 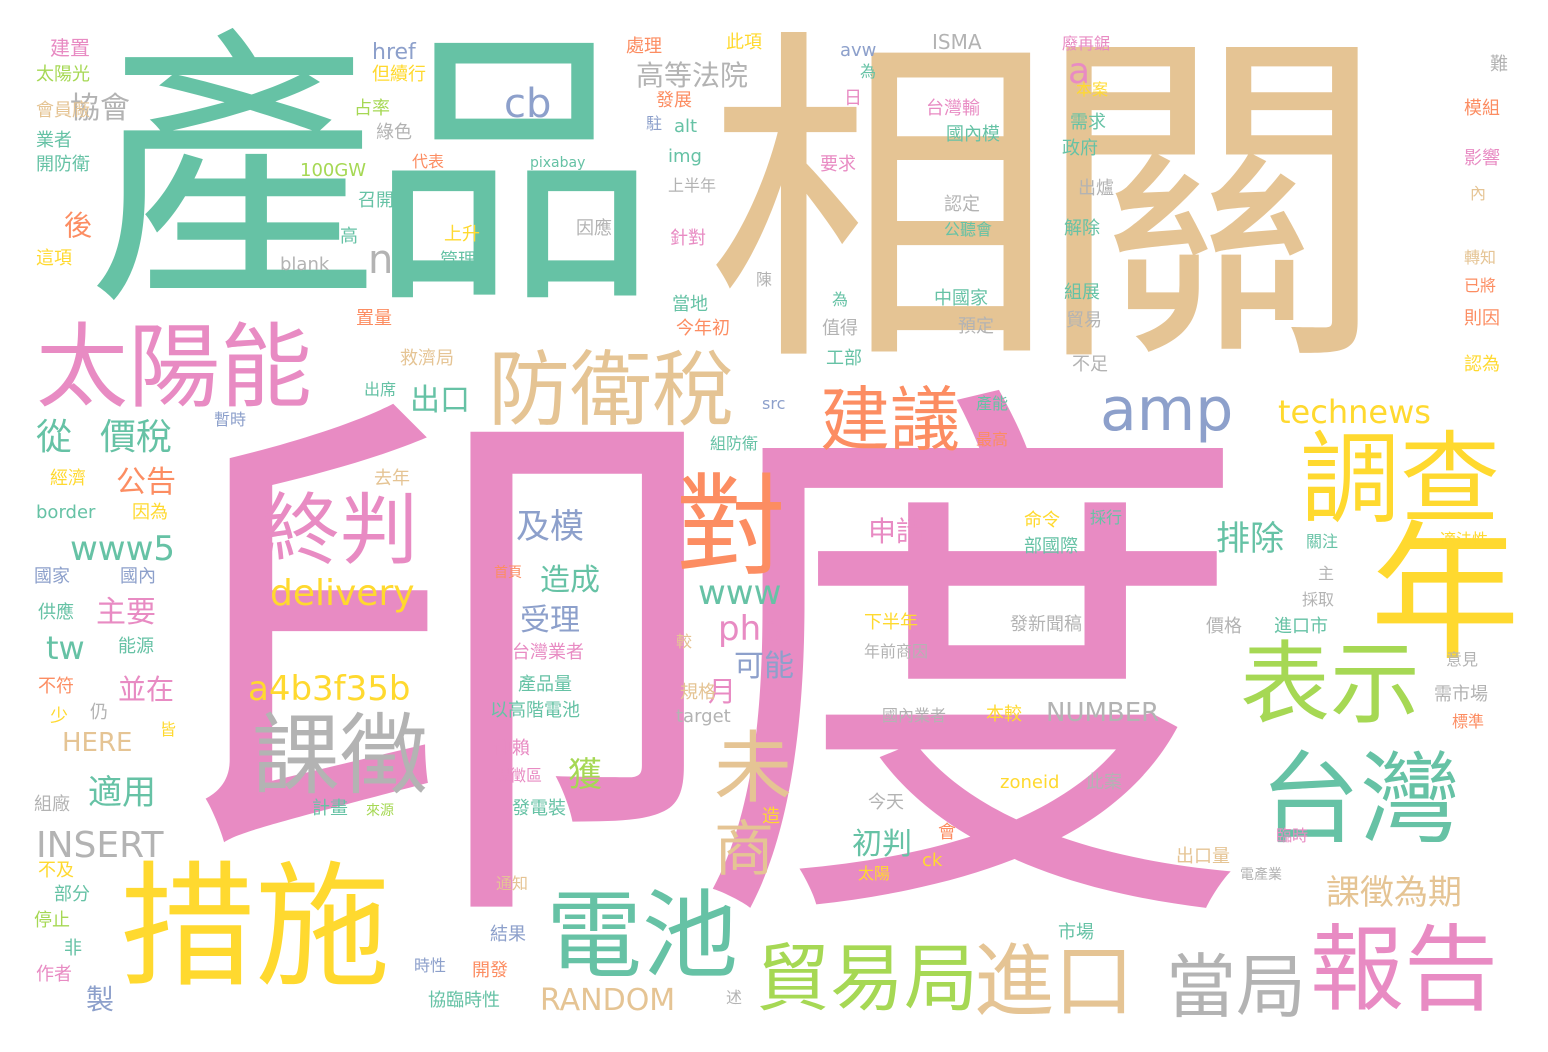 What do you see at coordinates (961, 298) in the screenshot?
I see `word-zhongguojia: 中國家` at bounding box center [961, 298].